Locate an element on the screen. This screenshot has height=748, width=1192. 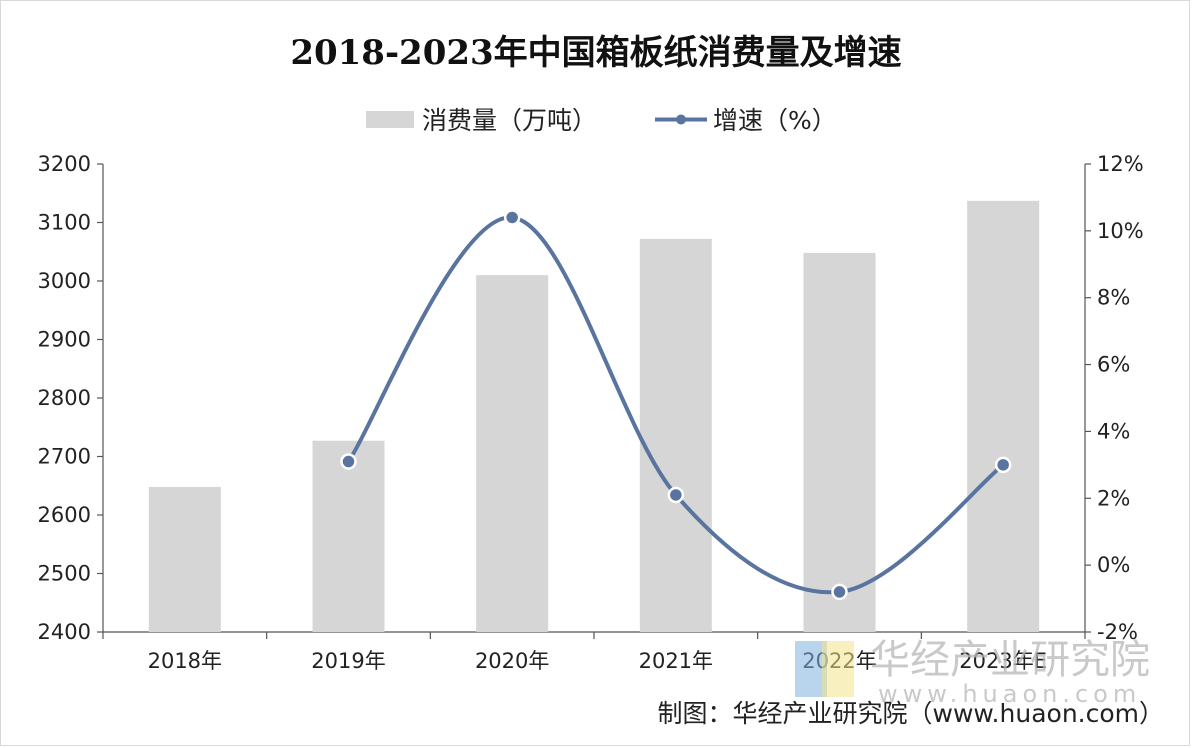
x-tick-label: 2021年 is located at coordinates (676, 661).